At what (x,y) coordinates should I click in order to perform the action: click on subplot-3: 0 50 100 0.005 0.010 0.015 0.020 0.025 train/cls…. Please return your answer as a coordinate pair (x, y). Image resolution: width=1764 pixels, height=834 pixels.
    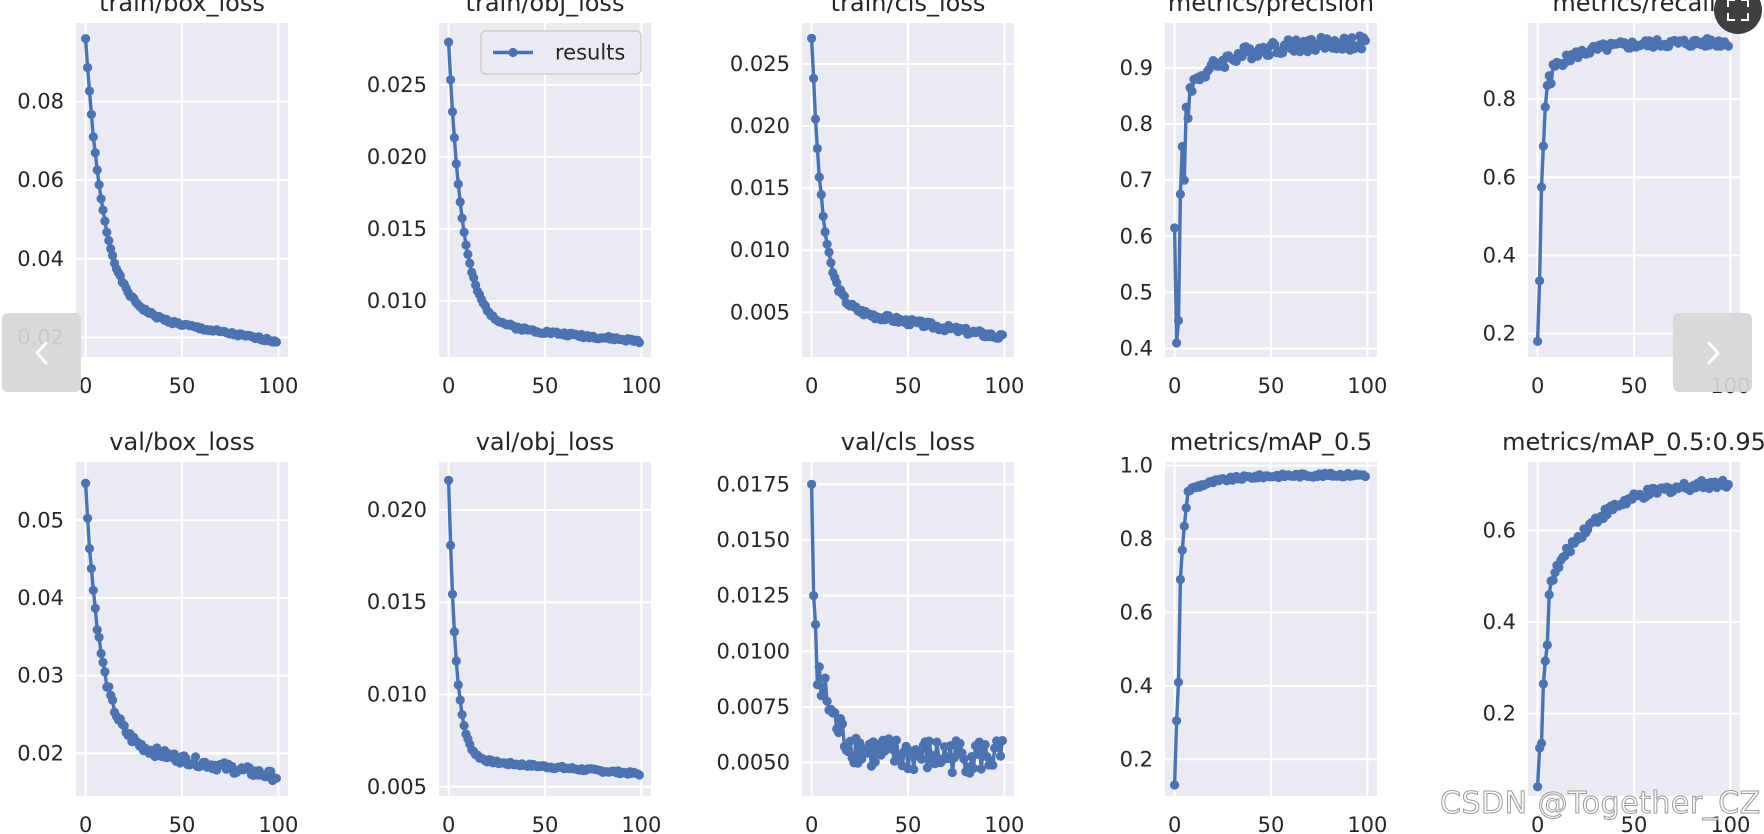
    Looking at the image, I should click on (877, 199).